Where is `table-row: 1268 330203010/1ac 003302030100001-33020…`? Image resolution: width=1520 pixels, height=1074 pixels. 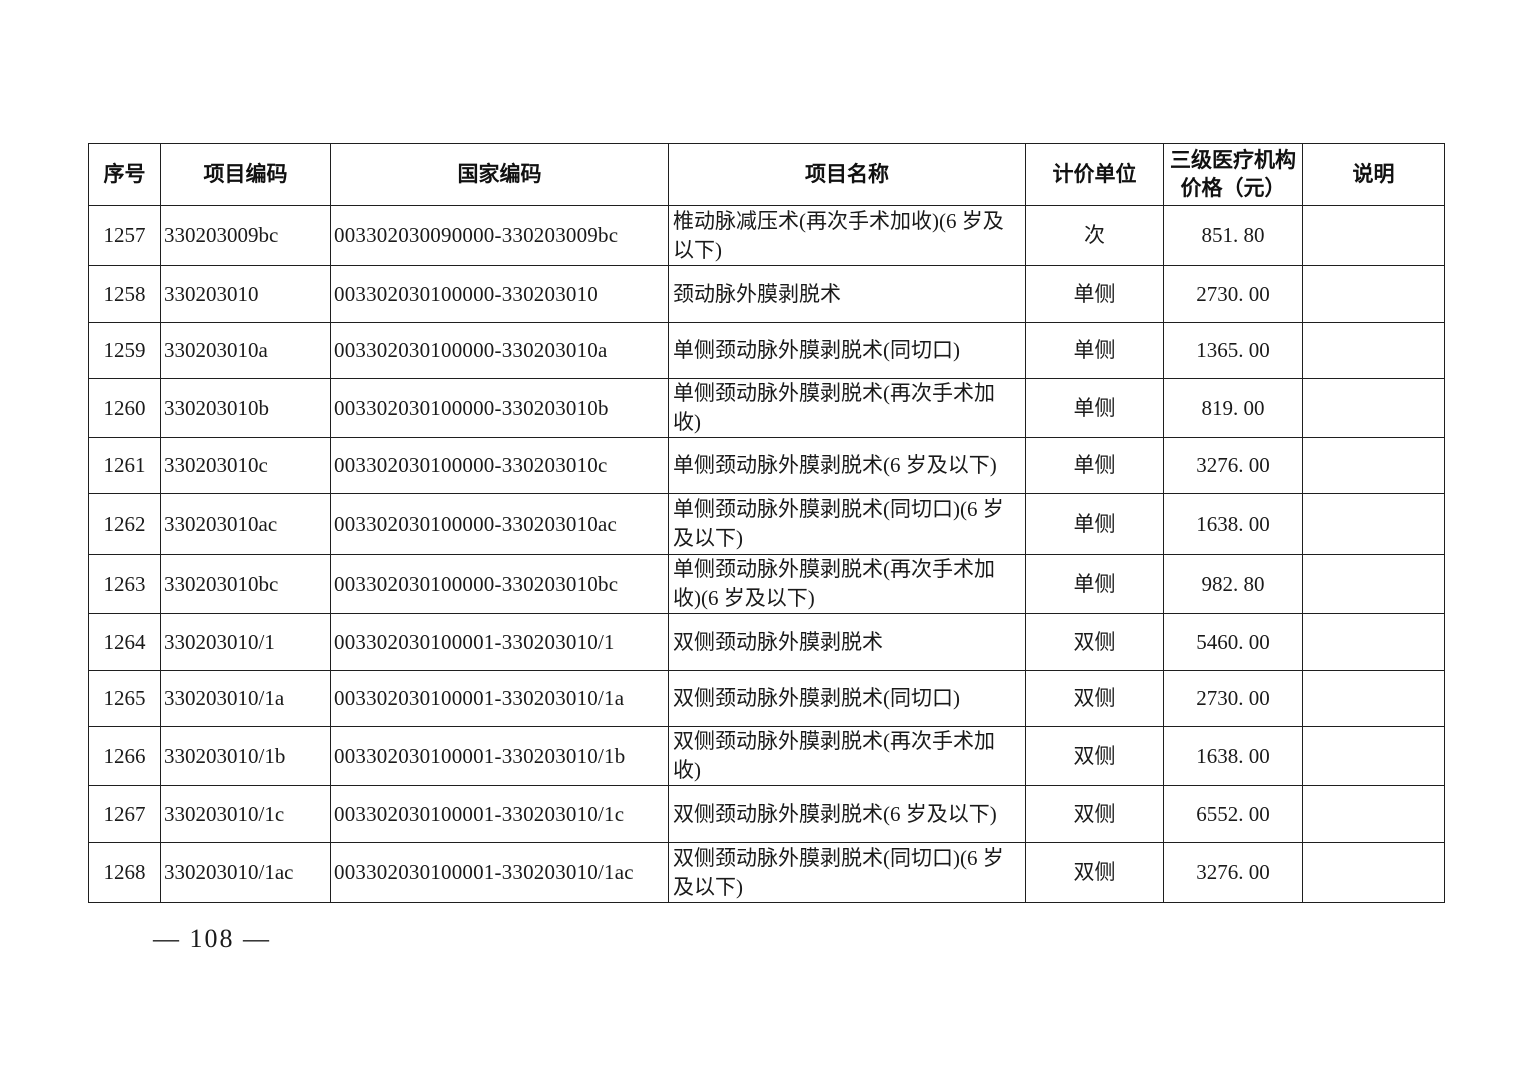
table-row: 1268 330203010/1ac 003302030100001-33020… is located at coordinates (766, 872).